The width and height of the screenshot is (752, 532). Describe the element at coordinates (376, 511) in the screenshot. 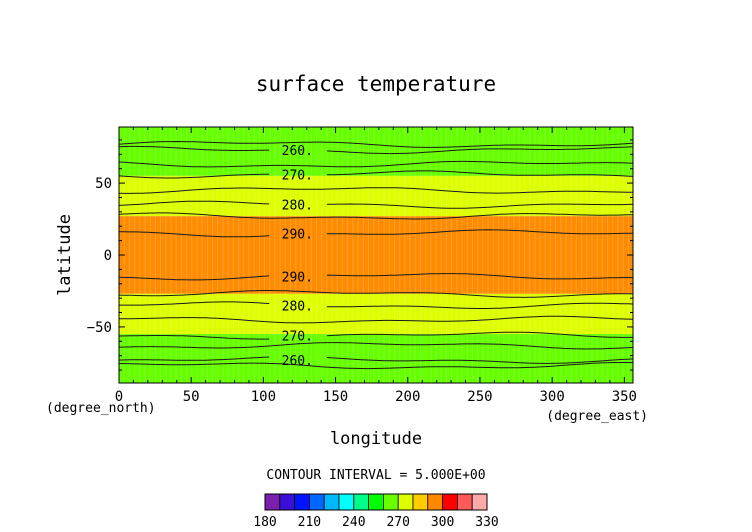

I see `colorbar: 180 210 240 270 300 330` at that location.